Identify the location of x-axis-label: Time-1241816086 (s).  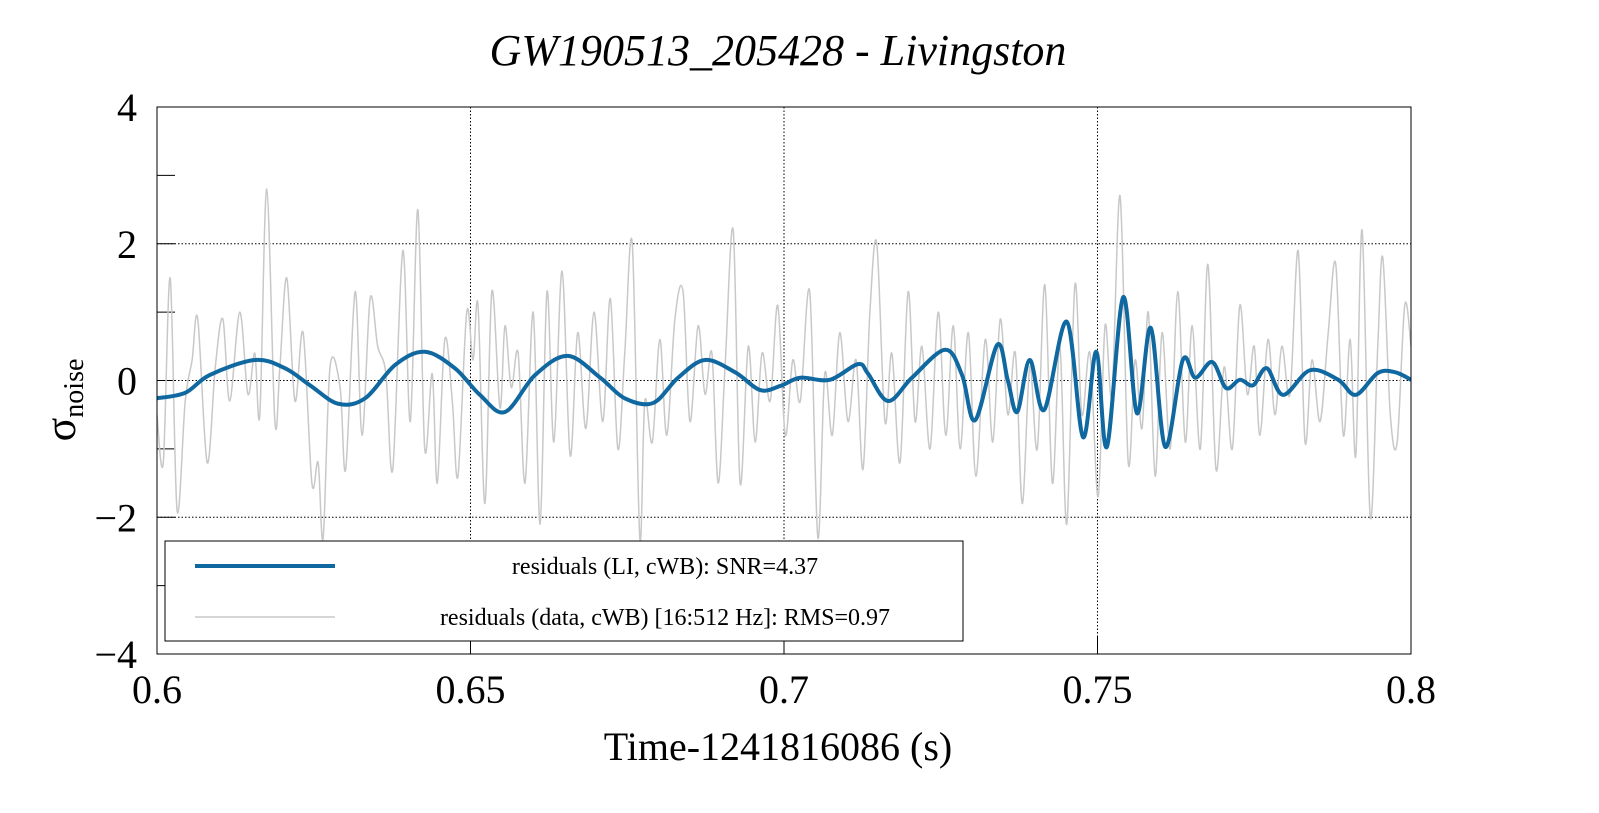
(778, 746).